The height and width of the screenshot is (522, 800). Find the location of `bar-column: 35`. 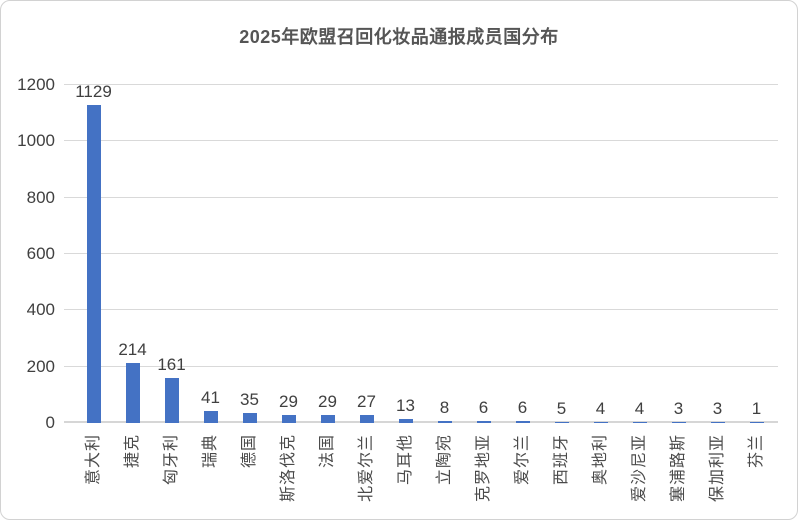

bar-column: 35 is located at coordinates (249, 254).